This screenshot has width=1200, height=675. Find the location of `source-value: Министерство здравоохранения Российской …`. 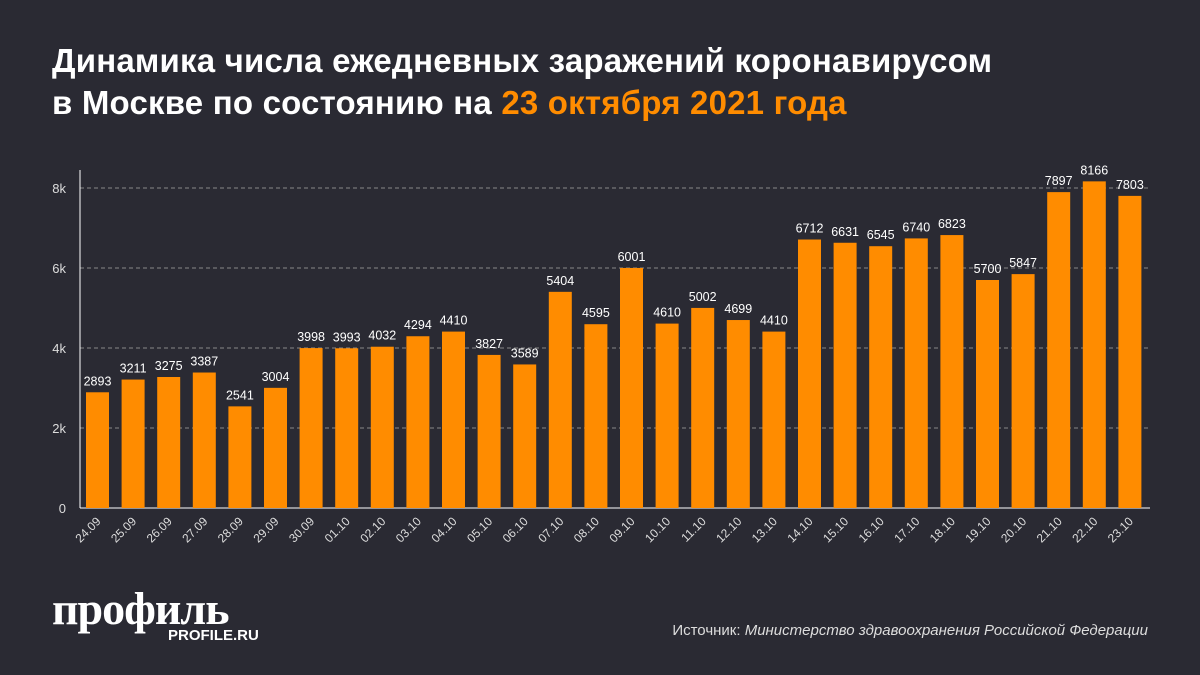

source-value: Министерство здравоохранения Российской … is located at coordinates (946, 630).